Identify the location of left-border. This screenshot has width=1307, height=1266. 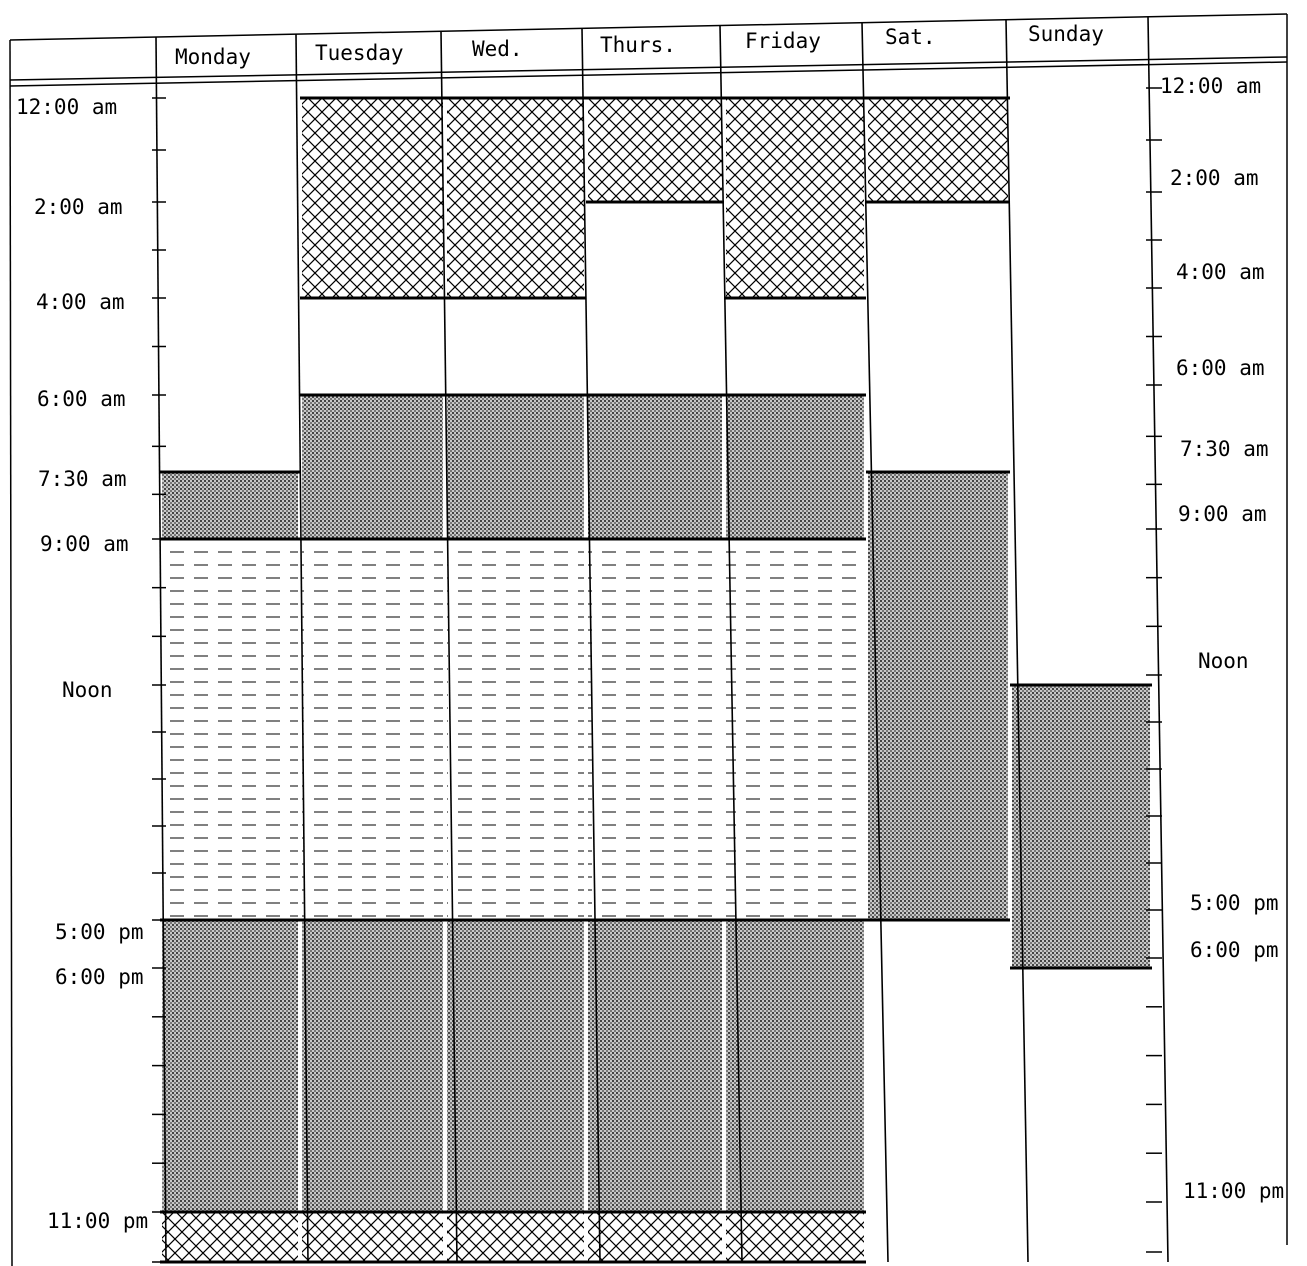
(11, 652).